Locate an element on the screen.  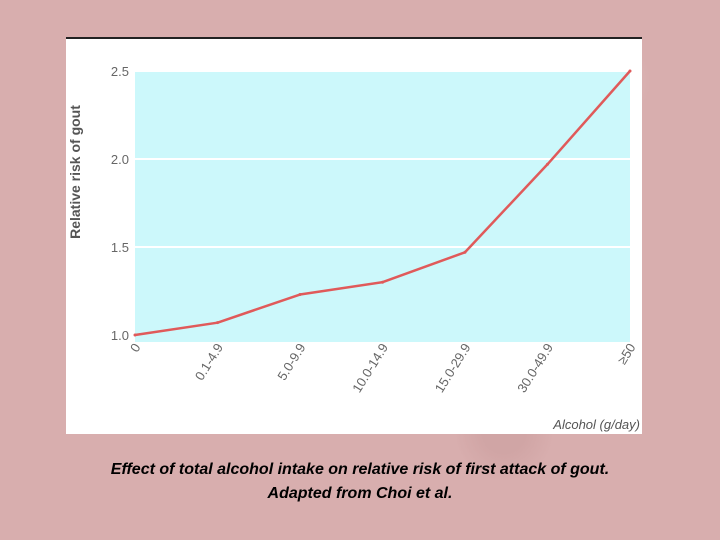
y-tick-label: 2.0 is located at coordinates (120, 159).